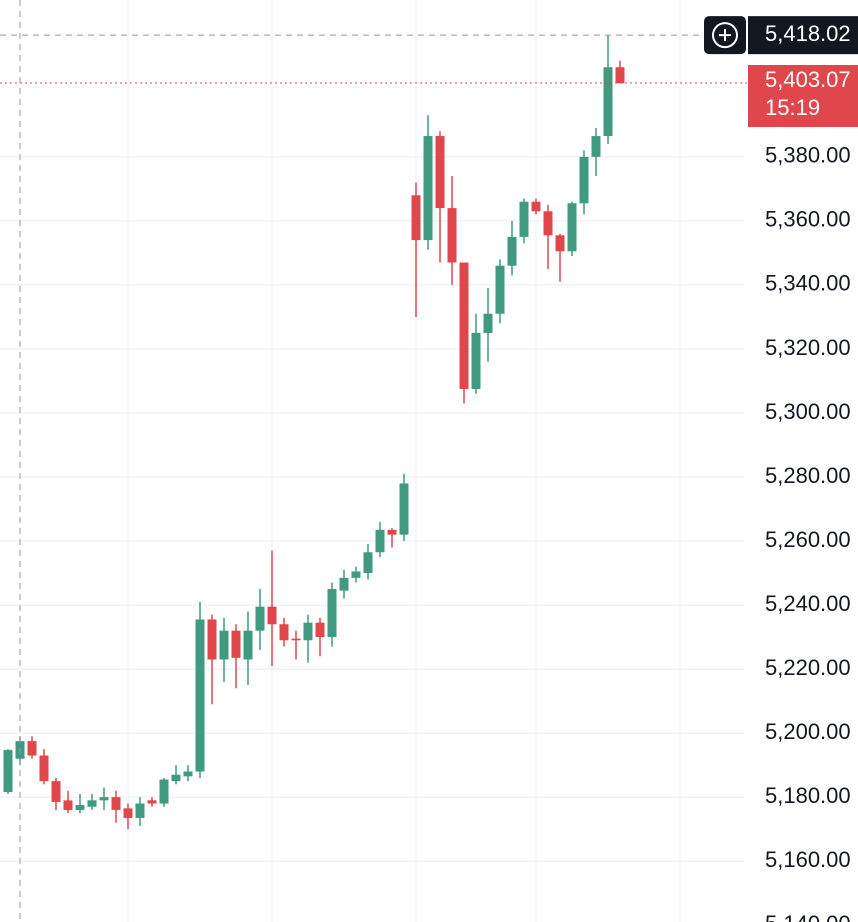 This screenshot has height=922, width=858. I want to click on y-tick-label: 5,160.00, so click(808, 859).